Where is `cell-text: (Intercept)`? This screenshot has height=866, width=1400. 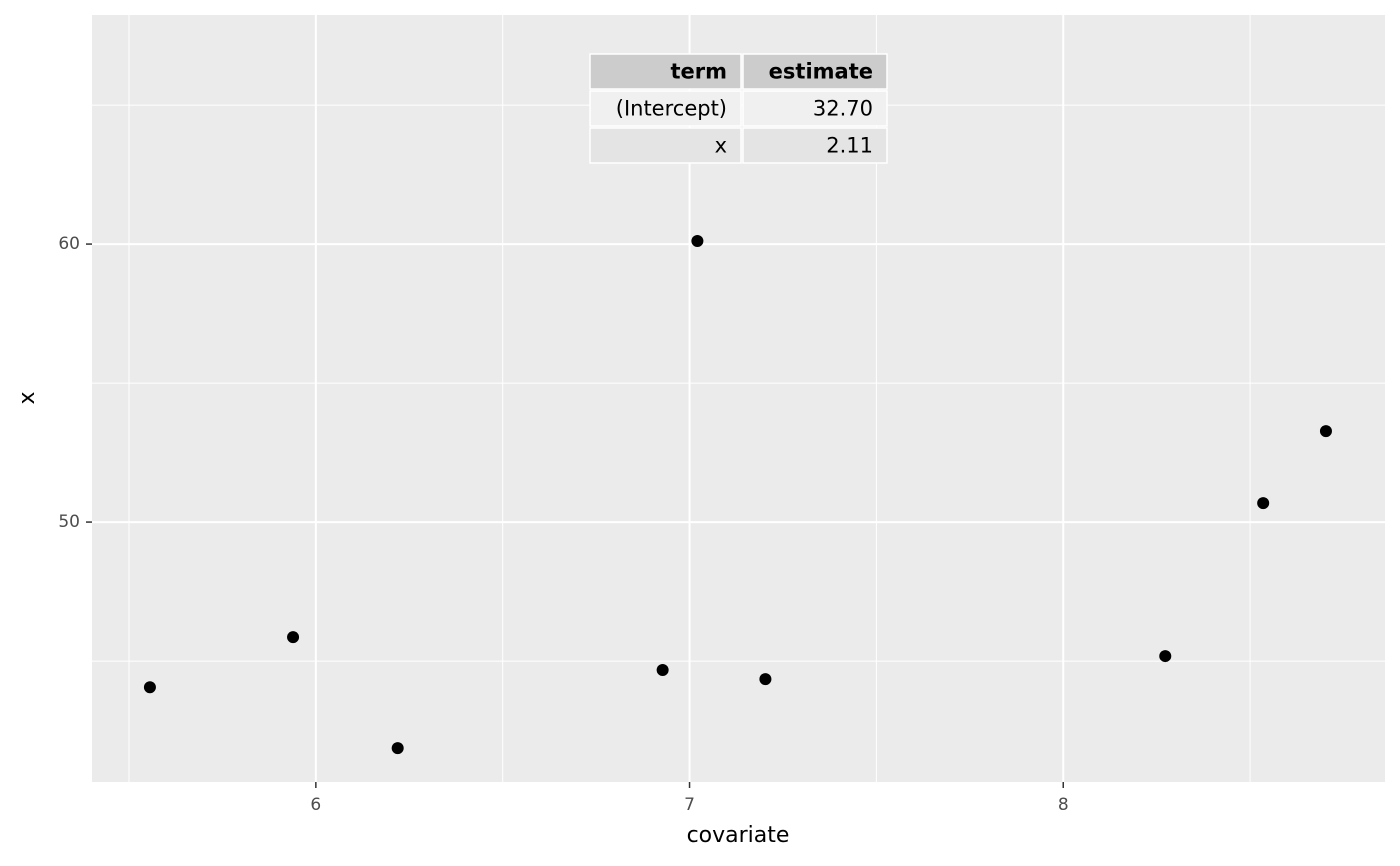 cell-text: (Intercept) is located at coordinates (671, 109).